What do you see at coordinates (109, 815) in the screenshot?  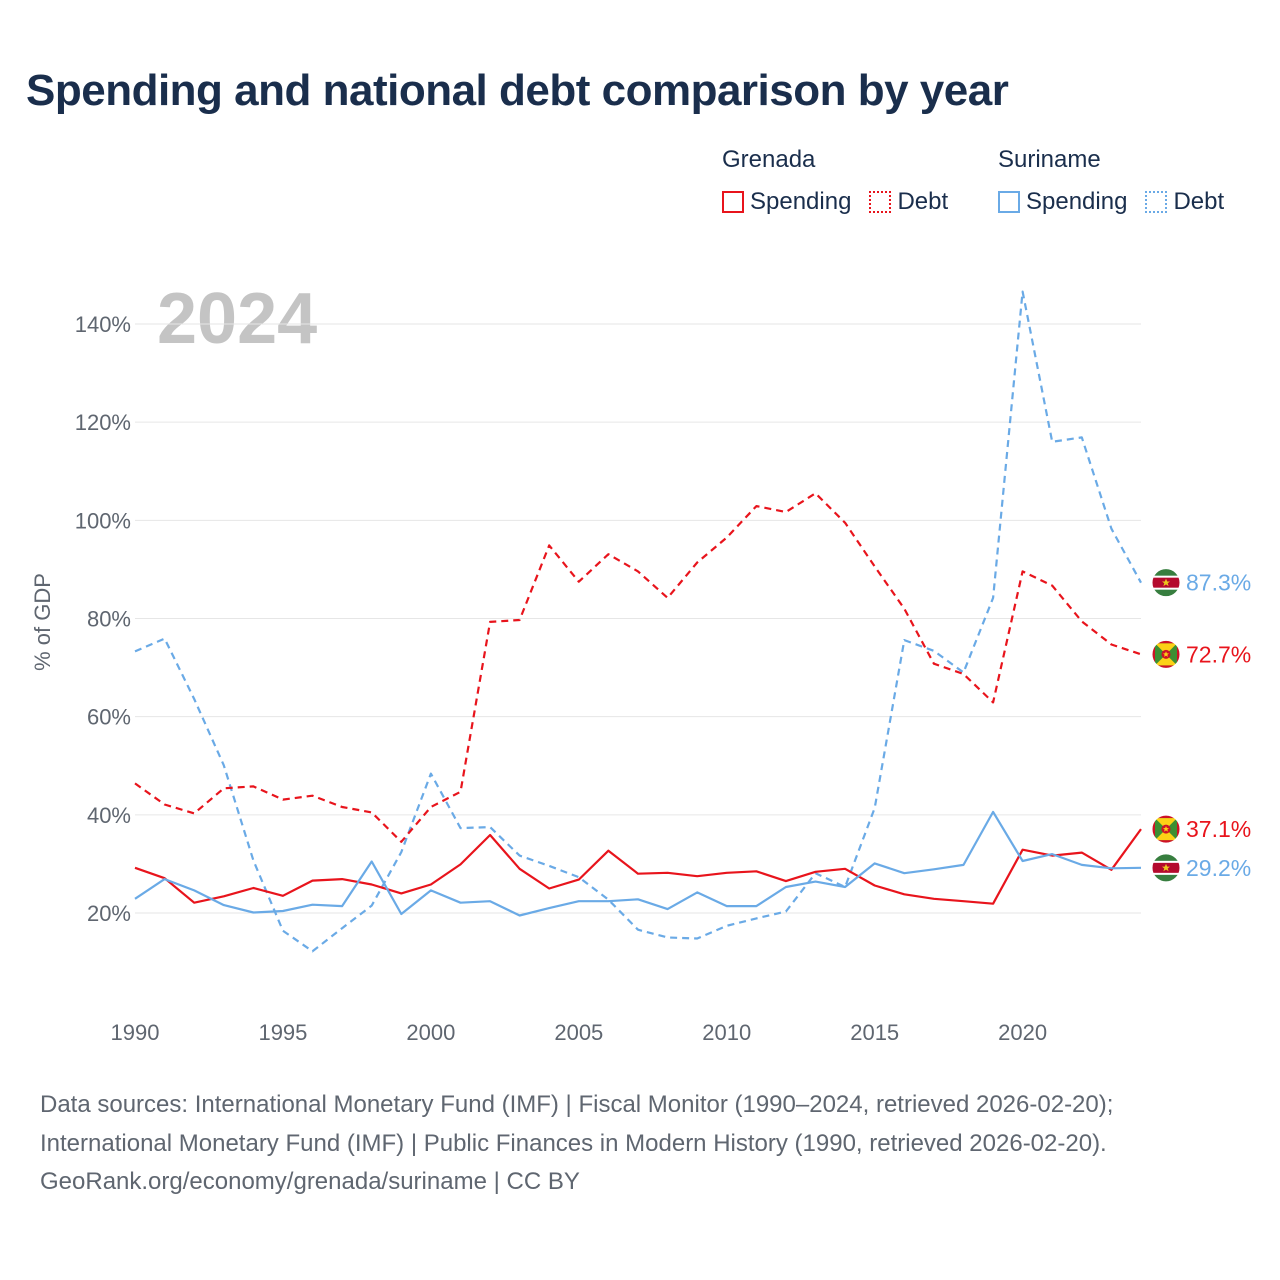 I see `y-tick-label: 40%` at bounding box center [109, 815].